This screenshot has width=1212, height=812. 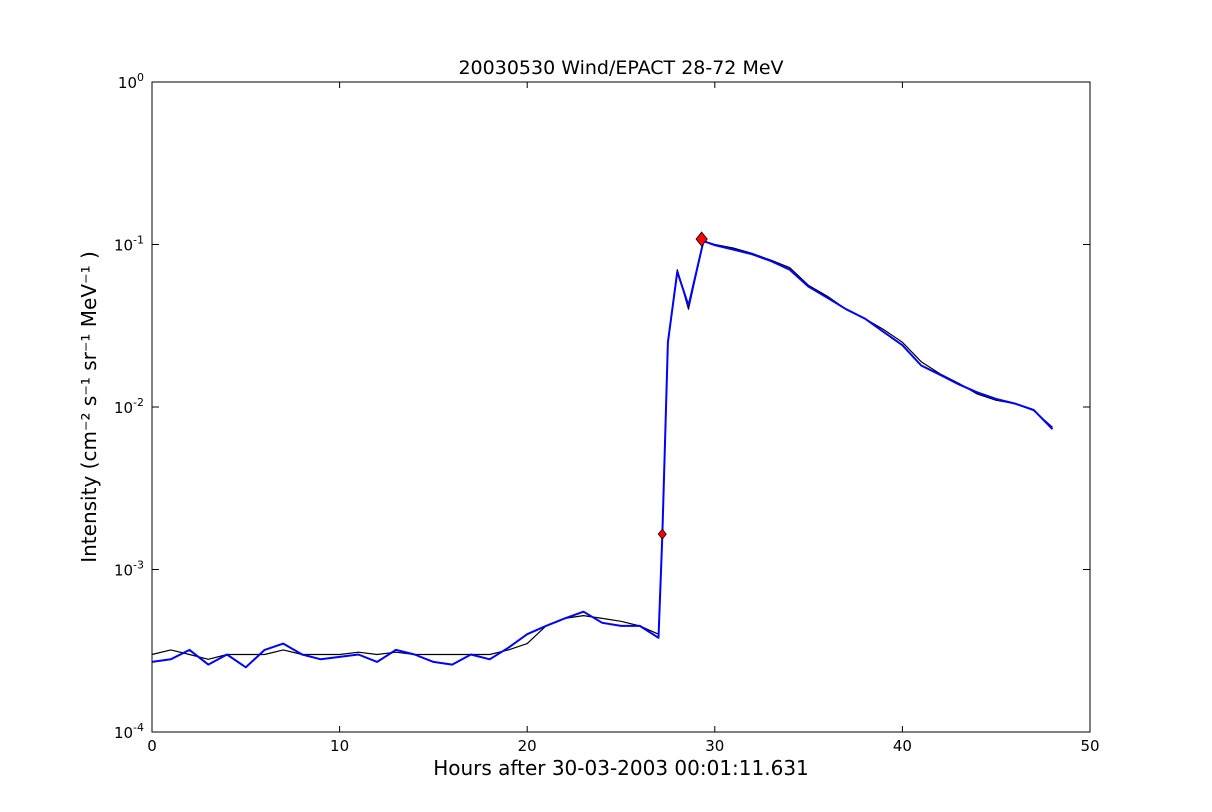 I want to click on y-tick-label: 10⁻², so click(x=129, y=406).